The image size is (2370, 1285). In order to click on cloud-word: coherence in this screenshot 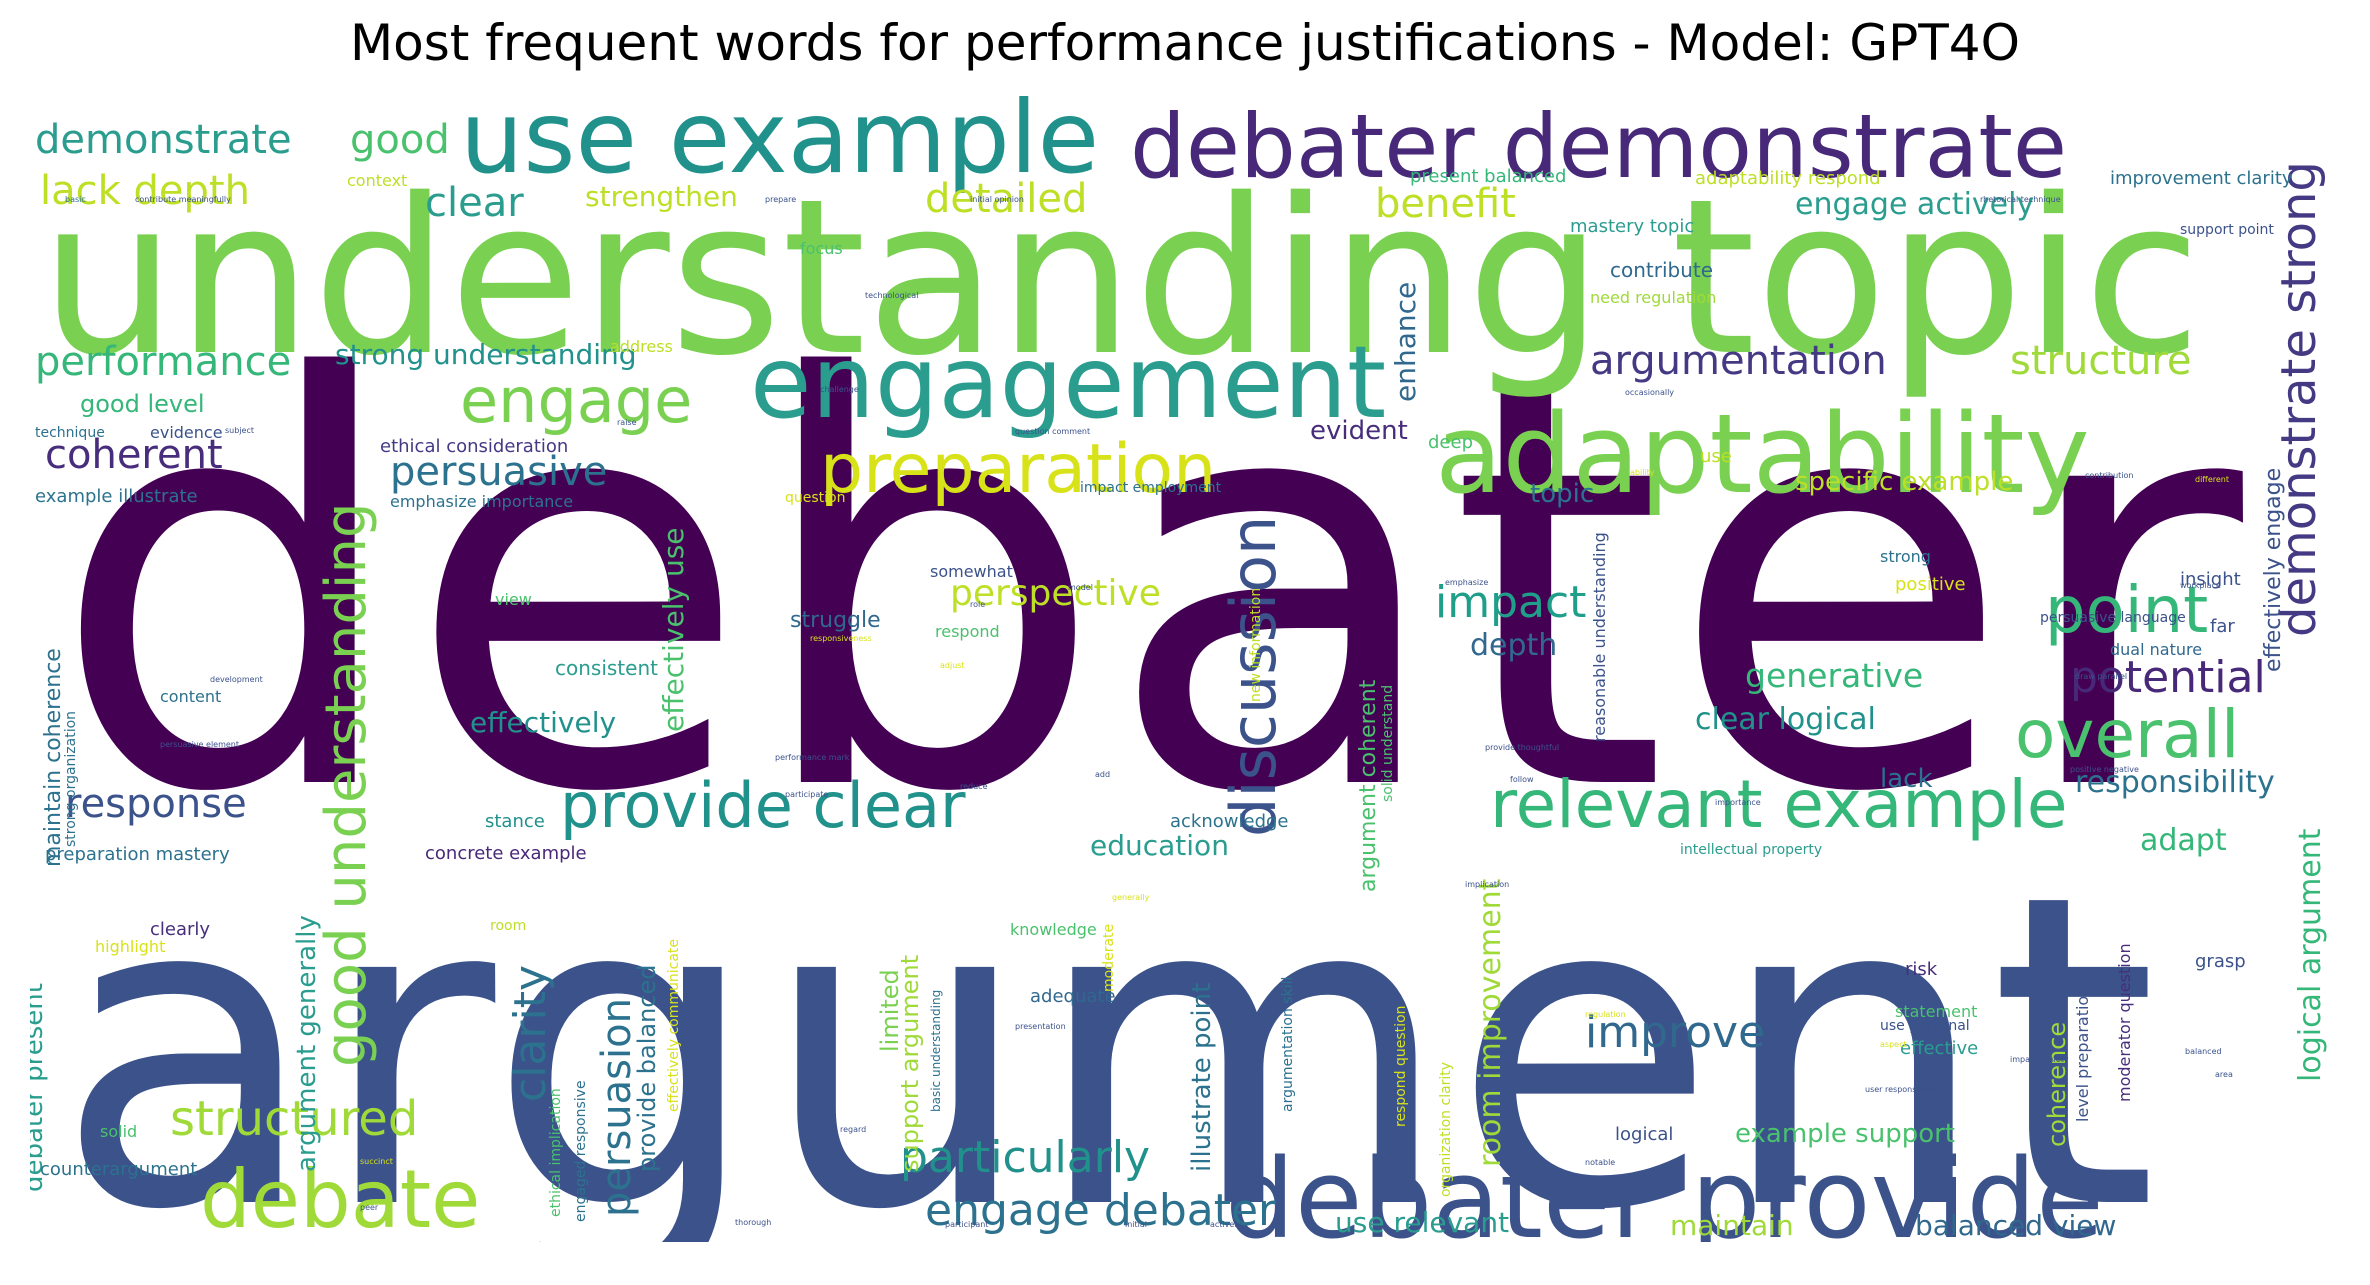, I will do `click(2057, 1084)`.